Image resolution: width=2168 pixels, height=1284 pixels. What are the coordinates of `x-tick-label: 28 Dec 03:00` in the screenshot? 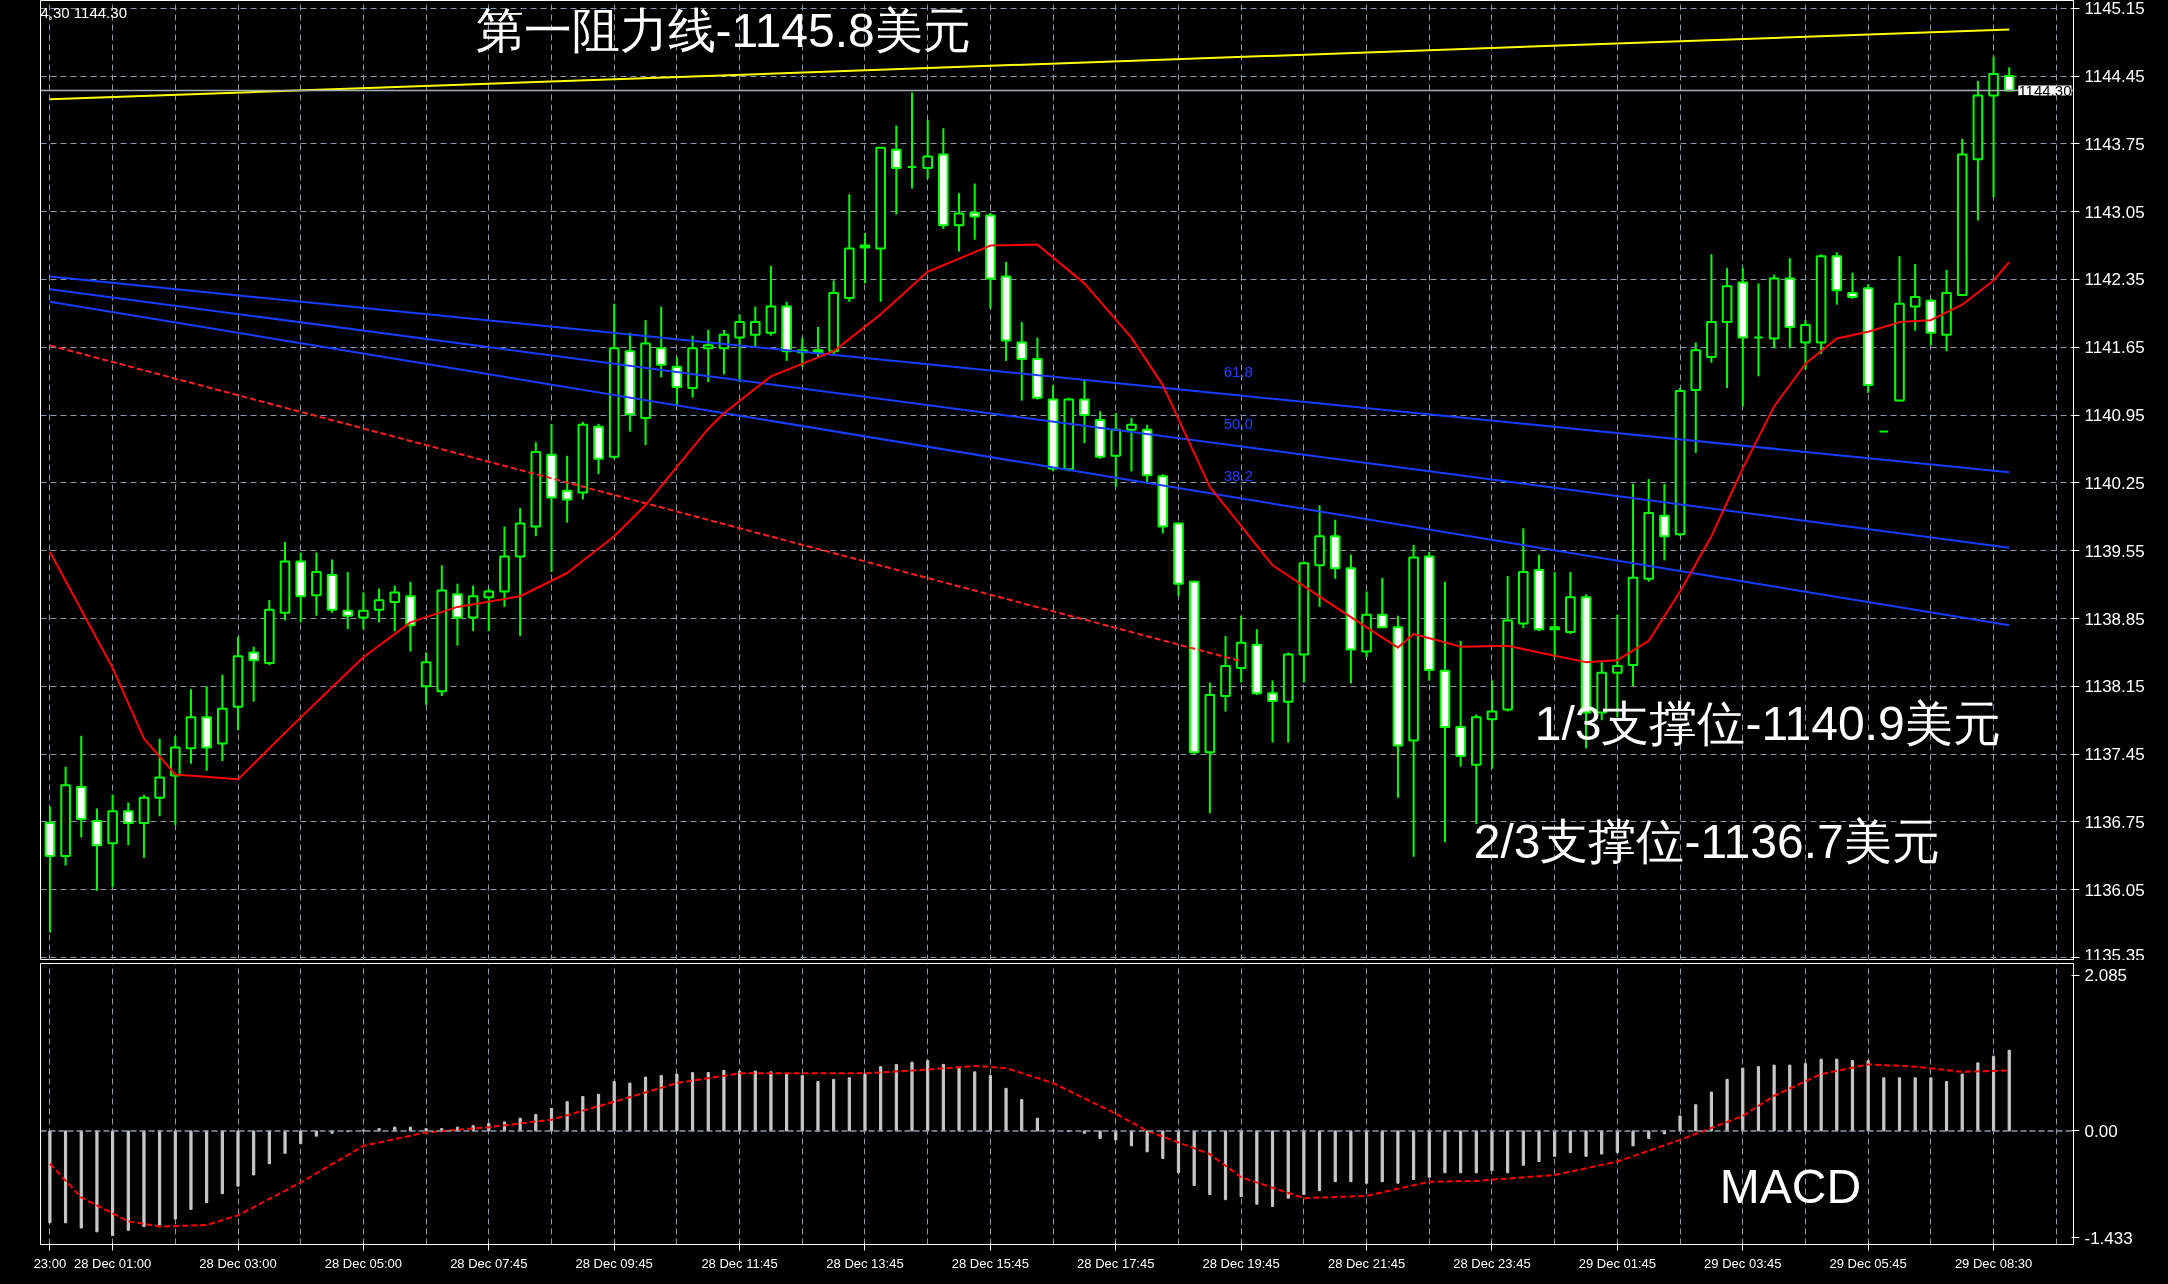 It's located at (238, 1263).